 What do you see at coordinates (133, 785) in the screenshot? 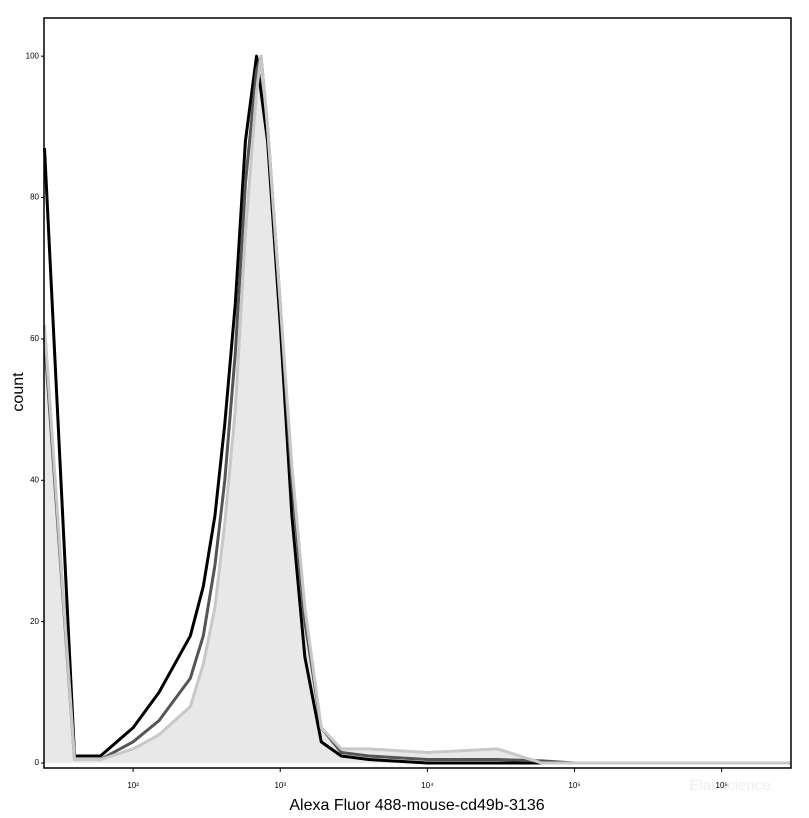
I see `x-tick-label: 10²` at bounding box center [133, 785].